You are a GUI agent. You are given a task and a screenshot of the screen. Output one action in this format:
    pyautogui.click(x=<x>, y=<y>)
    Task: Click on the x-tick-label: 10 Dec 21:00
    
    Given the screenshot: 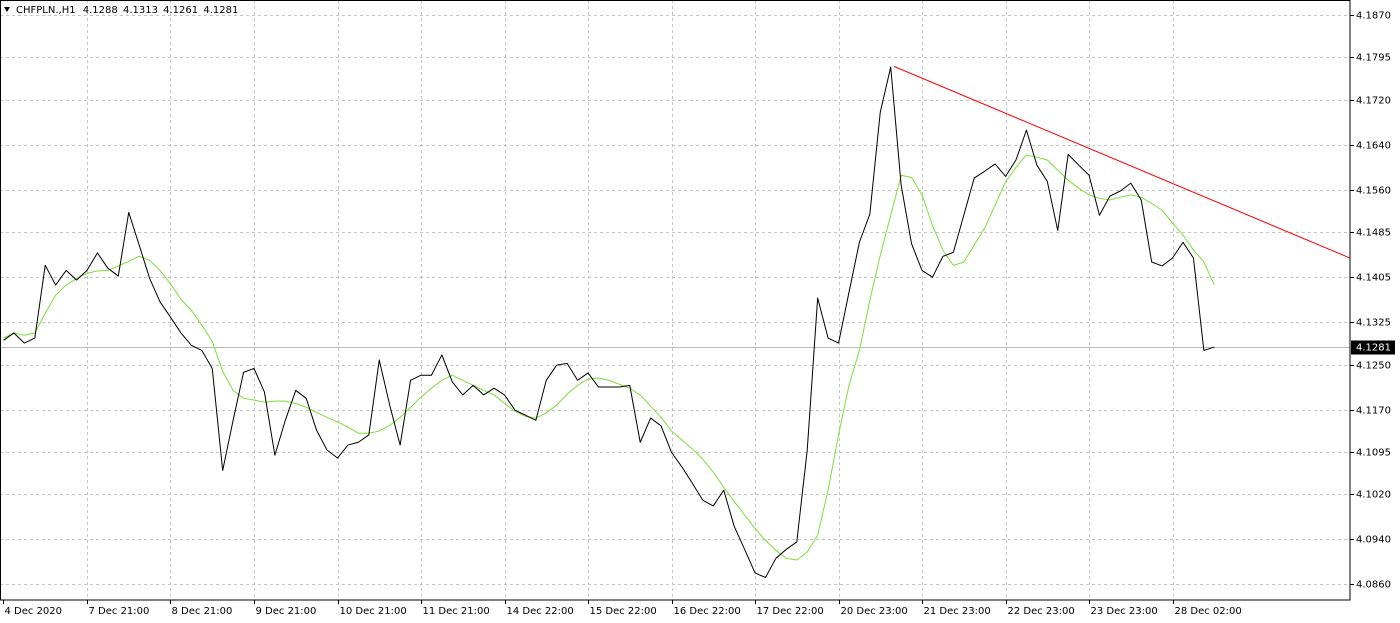 What is the action you would take?
    pyautogui.click(x=373, y=611)
    